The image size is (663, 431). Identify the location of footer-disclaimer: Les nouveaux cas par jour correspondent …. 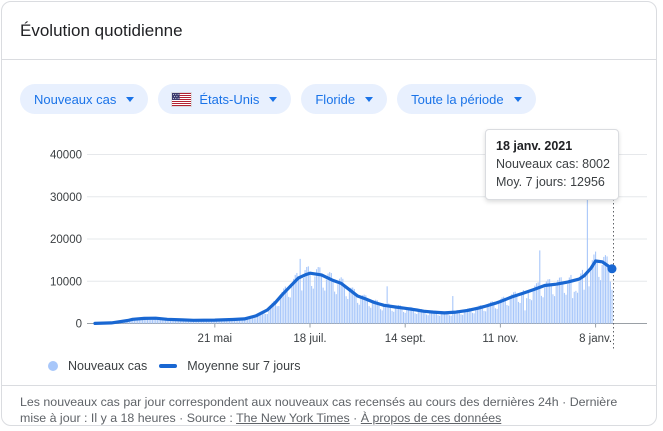
(329, 405).